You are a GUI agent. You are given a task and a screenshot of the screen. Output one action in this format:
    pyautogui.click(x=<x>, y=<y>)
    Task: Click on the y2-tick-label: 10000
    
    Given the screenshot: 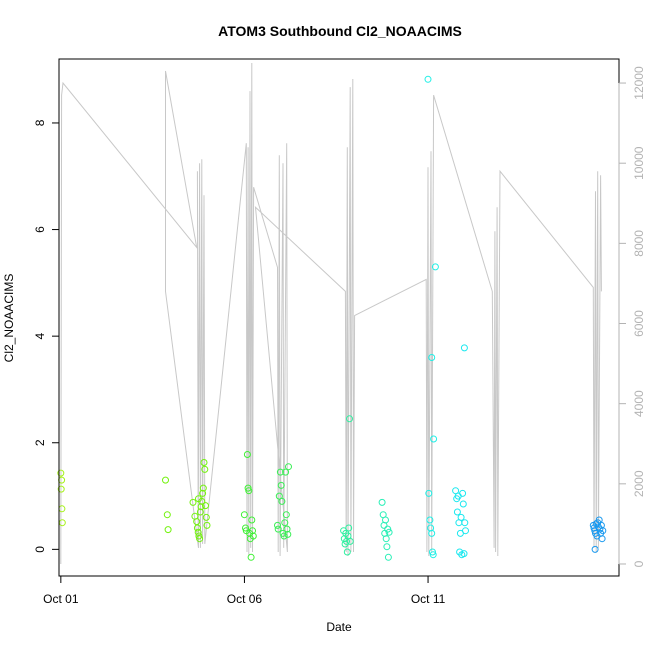 What is the action you would take?
    pyautogui.click(x=639, y=163)
    